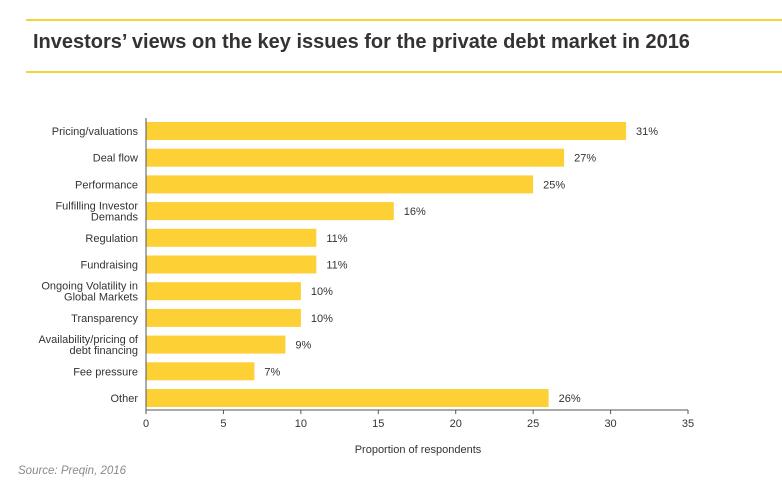 This screenshot has width=782, height=487. I want to click on value-label-0: 31%, so click(647, 132).